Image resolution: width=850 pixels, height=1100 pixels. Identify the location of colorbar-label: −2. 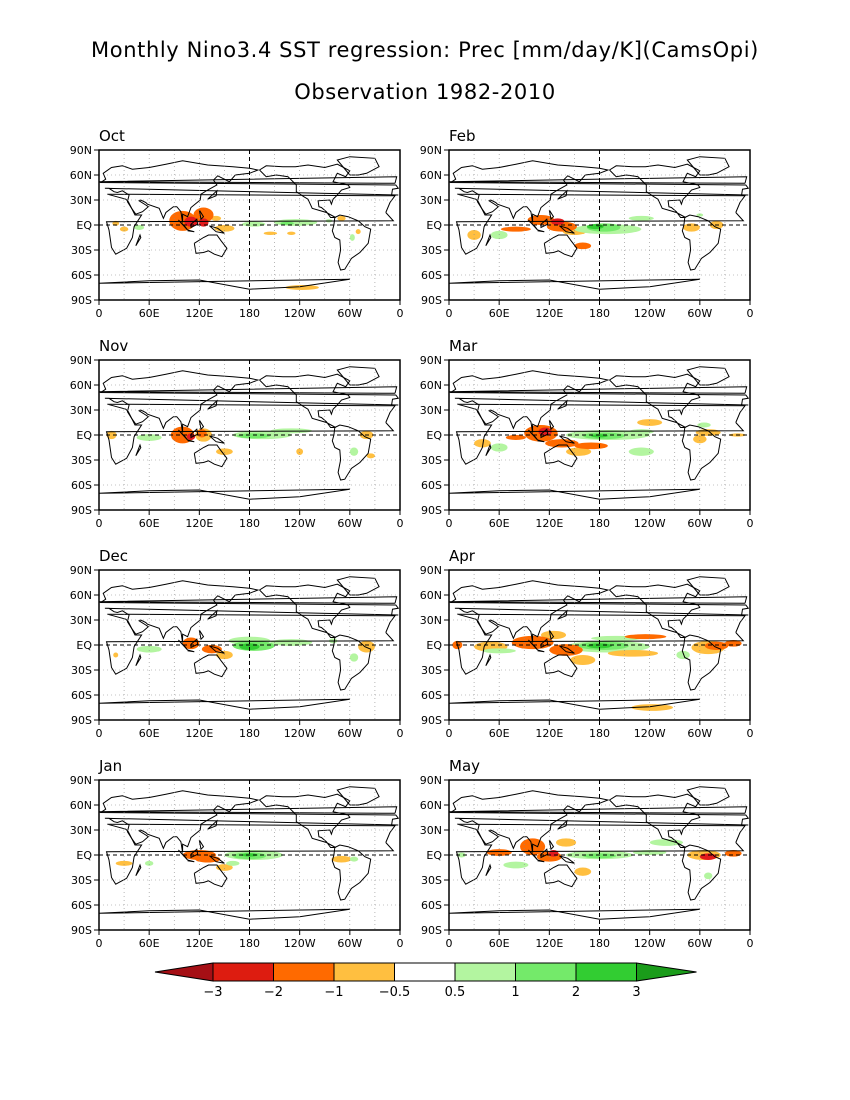
(273, 992).